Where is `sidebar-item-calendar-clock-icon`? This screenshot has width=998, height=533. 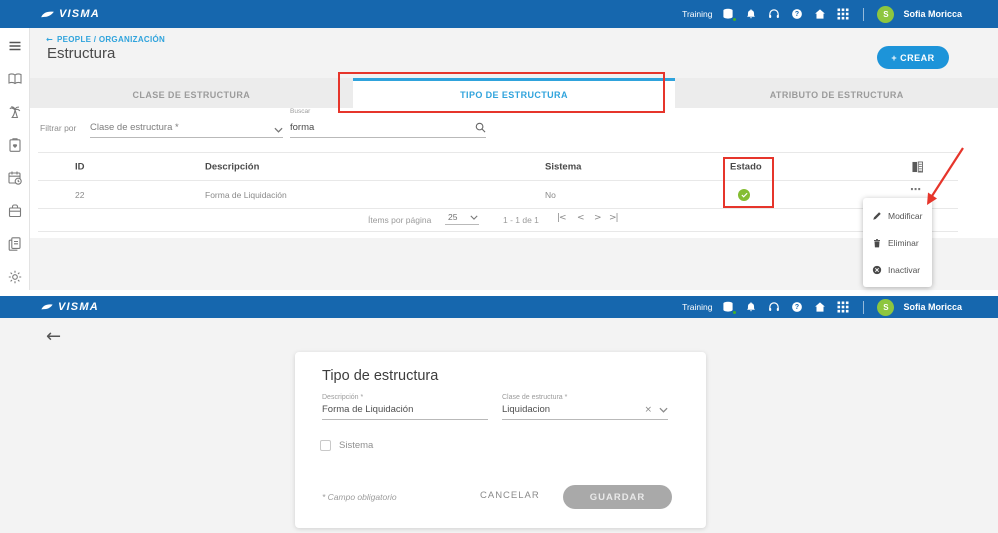
sidebar-item-calendar-clock-icon is located at coordinates (15, 178).